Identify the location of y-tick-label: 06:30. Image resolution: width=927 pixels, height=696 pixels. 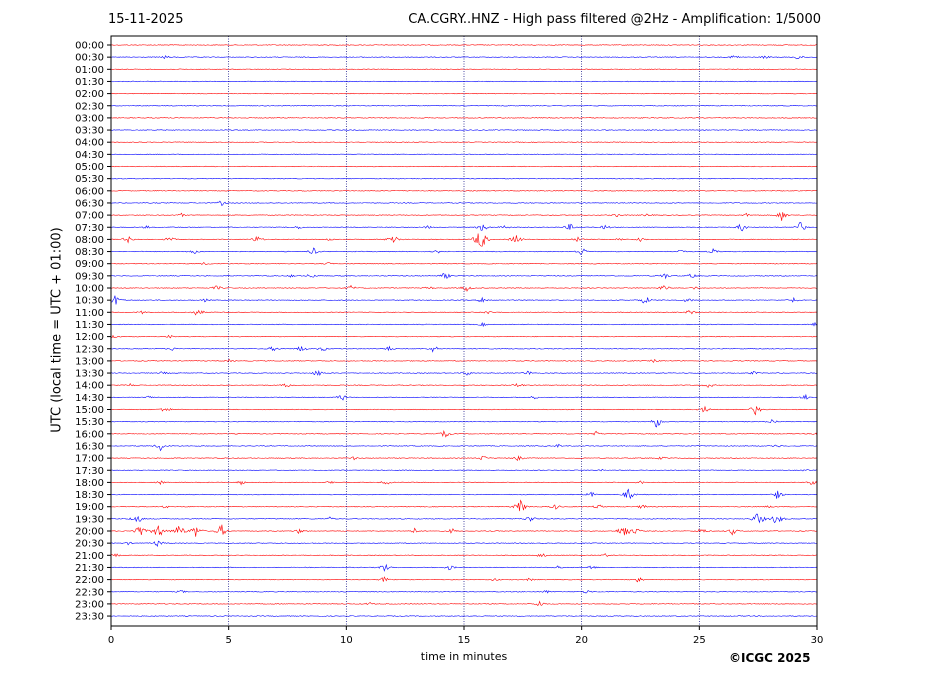
(89, 203).